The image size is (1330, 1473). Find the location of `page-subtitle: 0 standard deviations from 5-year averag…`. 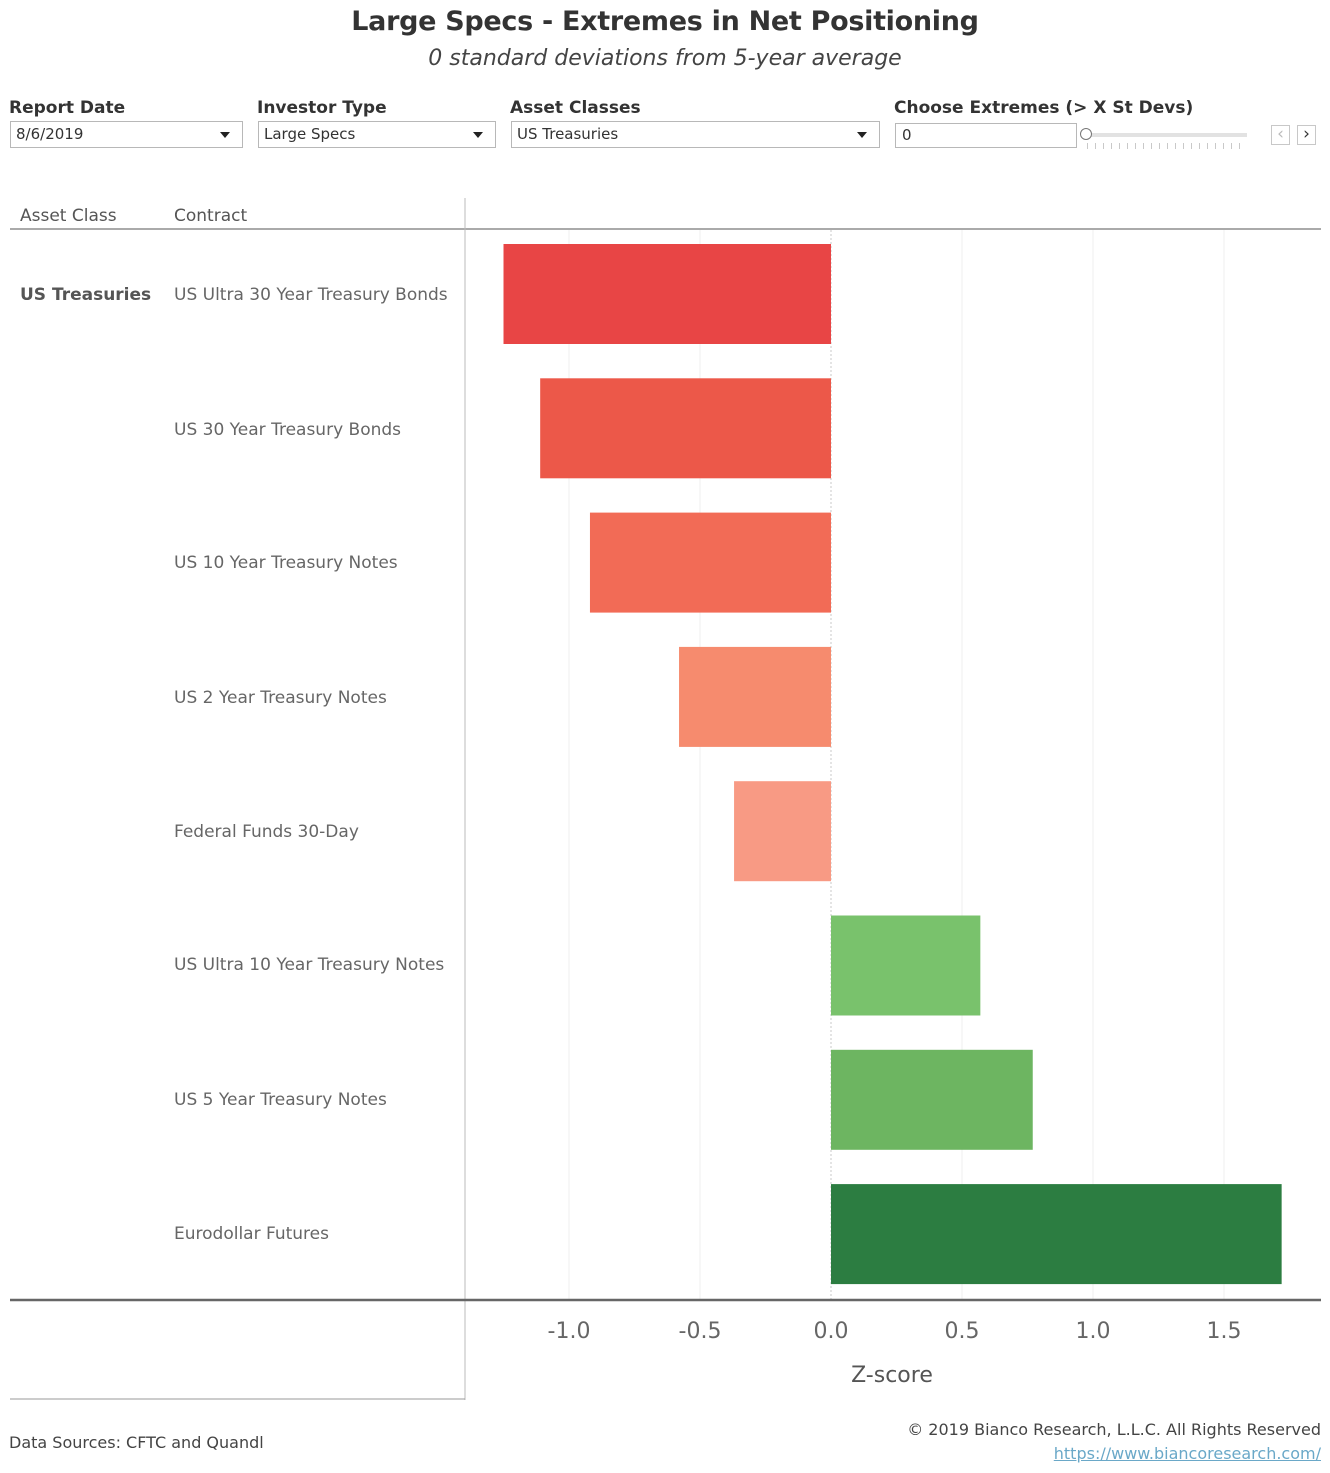

page-subtitle: 0 standard deviations from 5-year averag… is located at coordinates (665, 58).